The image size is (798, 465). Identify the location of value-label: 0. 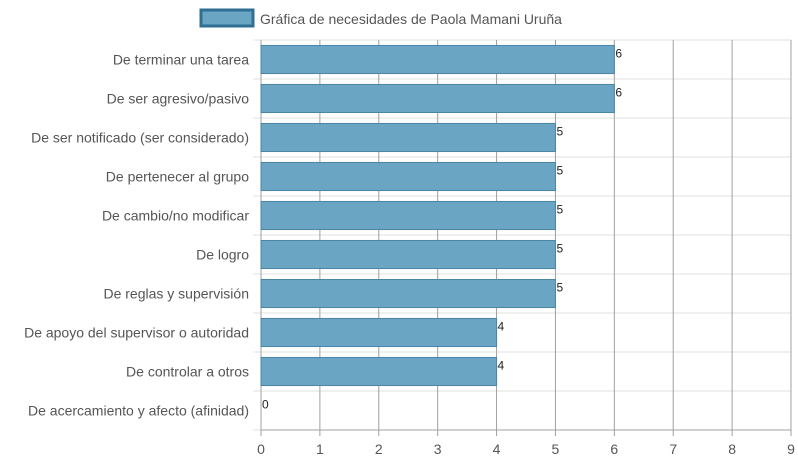
(265, 405).